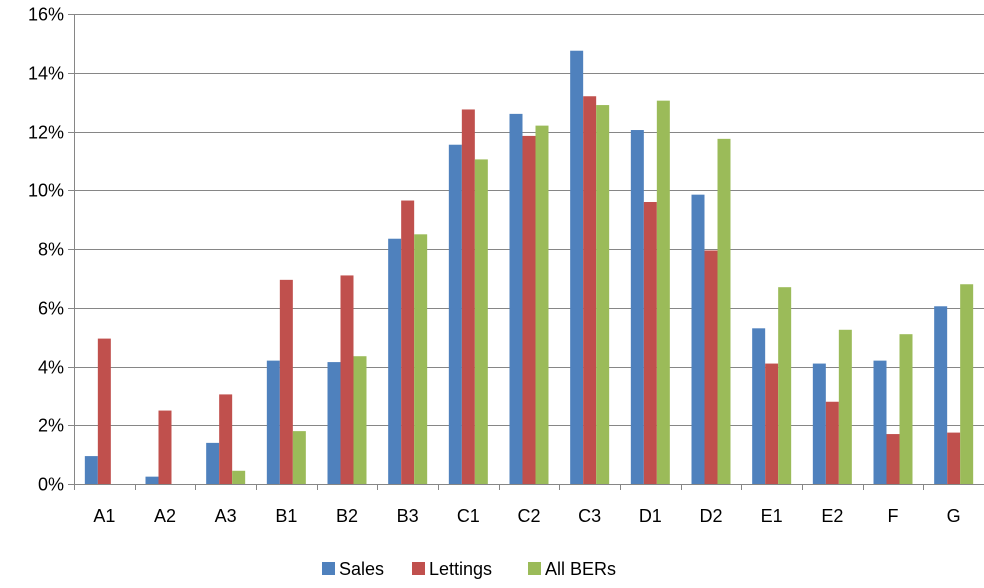 The width and height of the screenshot is (984, 588). Describe the element at coordinates (328, 568) in the screenshot. I see `legend-swatch-sales` at that location.